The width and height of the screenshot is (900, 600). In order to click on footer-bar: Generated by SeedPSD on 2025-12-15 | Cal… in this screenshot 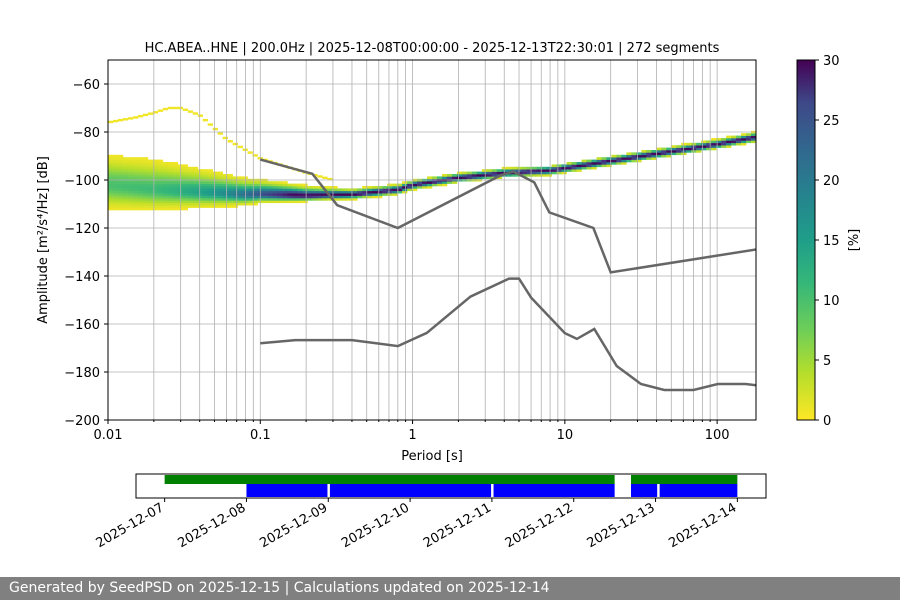, I will do `click(450, 588)`.